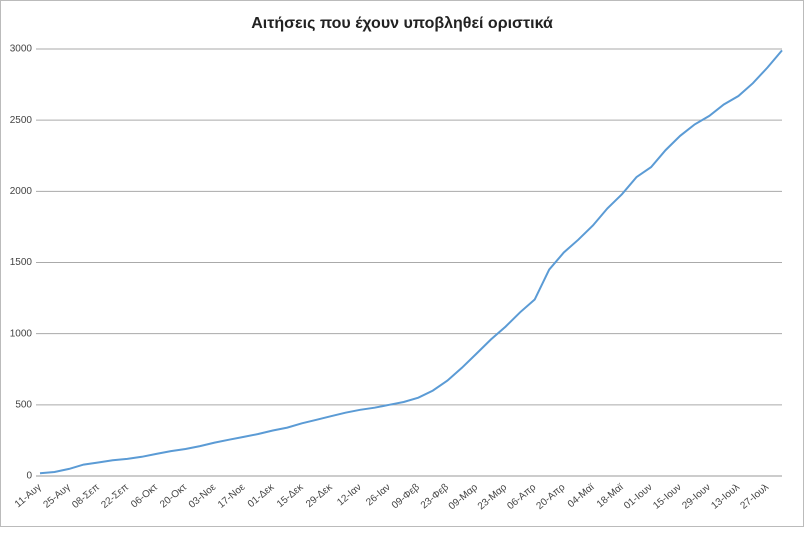 Image resolution: width=805 pixels, height=533 pixels. What do you see at coordinates (29, 476) in the screenshot?
I see `y-tick-label: 0` at bounding box center [29, 476].